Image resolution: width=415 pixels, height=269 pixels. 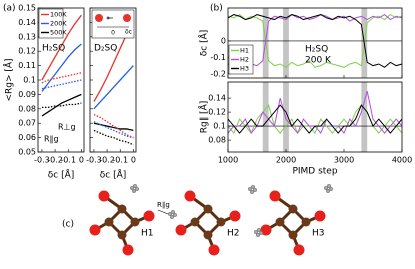 I want to click on plot-title: D₂SQ, so click(x=105, y=49).